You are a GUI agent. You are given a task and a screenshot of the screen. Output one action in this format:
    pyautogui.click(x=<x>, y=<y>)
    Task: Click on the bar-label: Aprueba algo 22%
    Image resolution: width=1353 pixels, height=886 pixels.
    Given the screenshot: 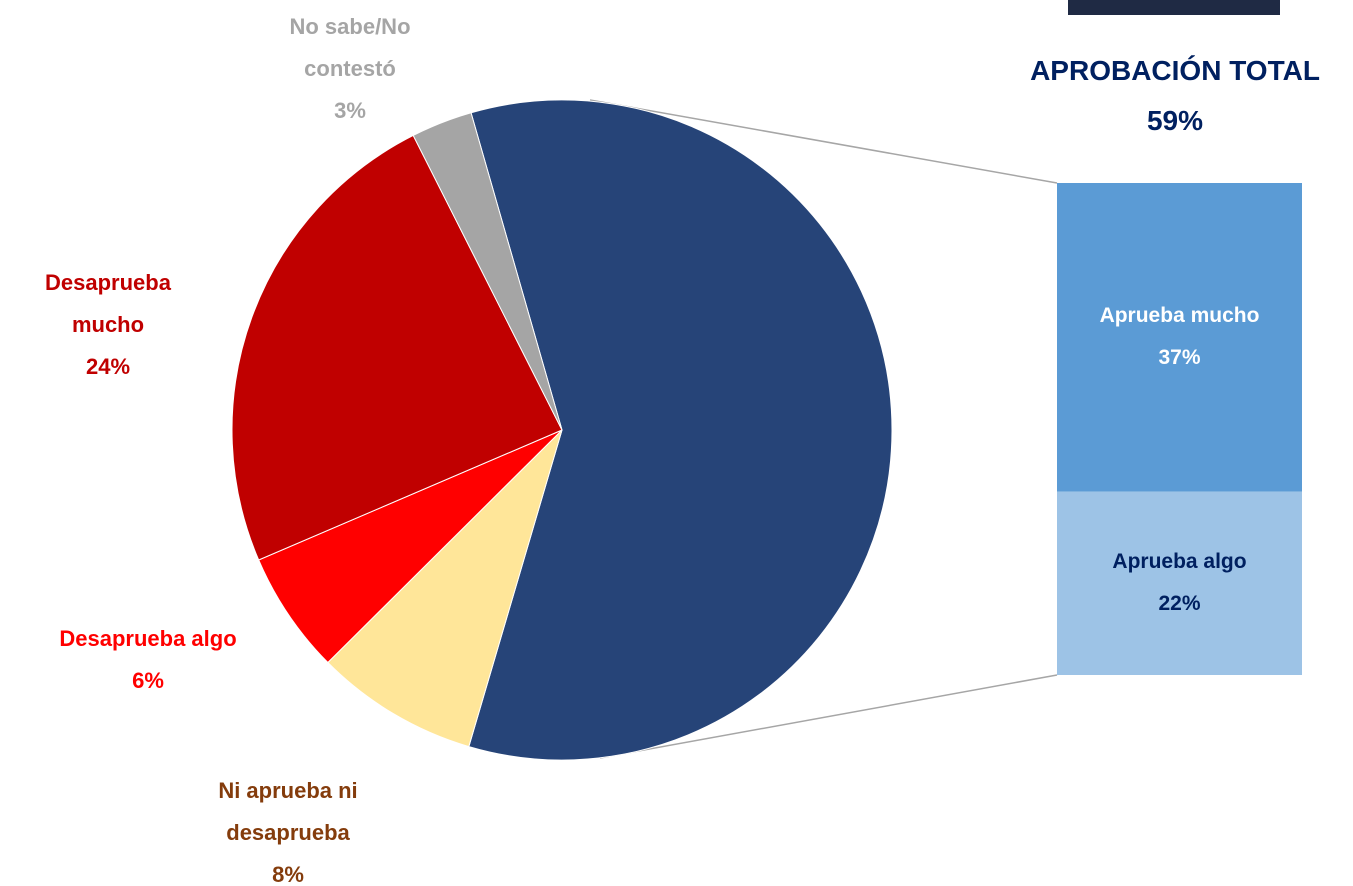 What is the action you would take?
    pyautogui.click(x=1179, y=583)
    